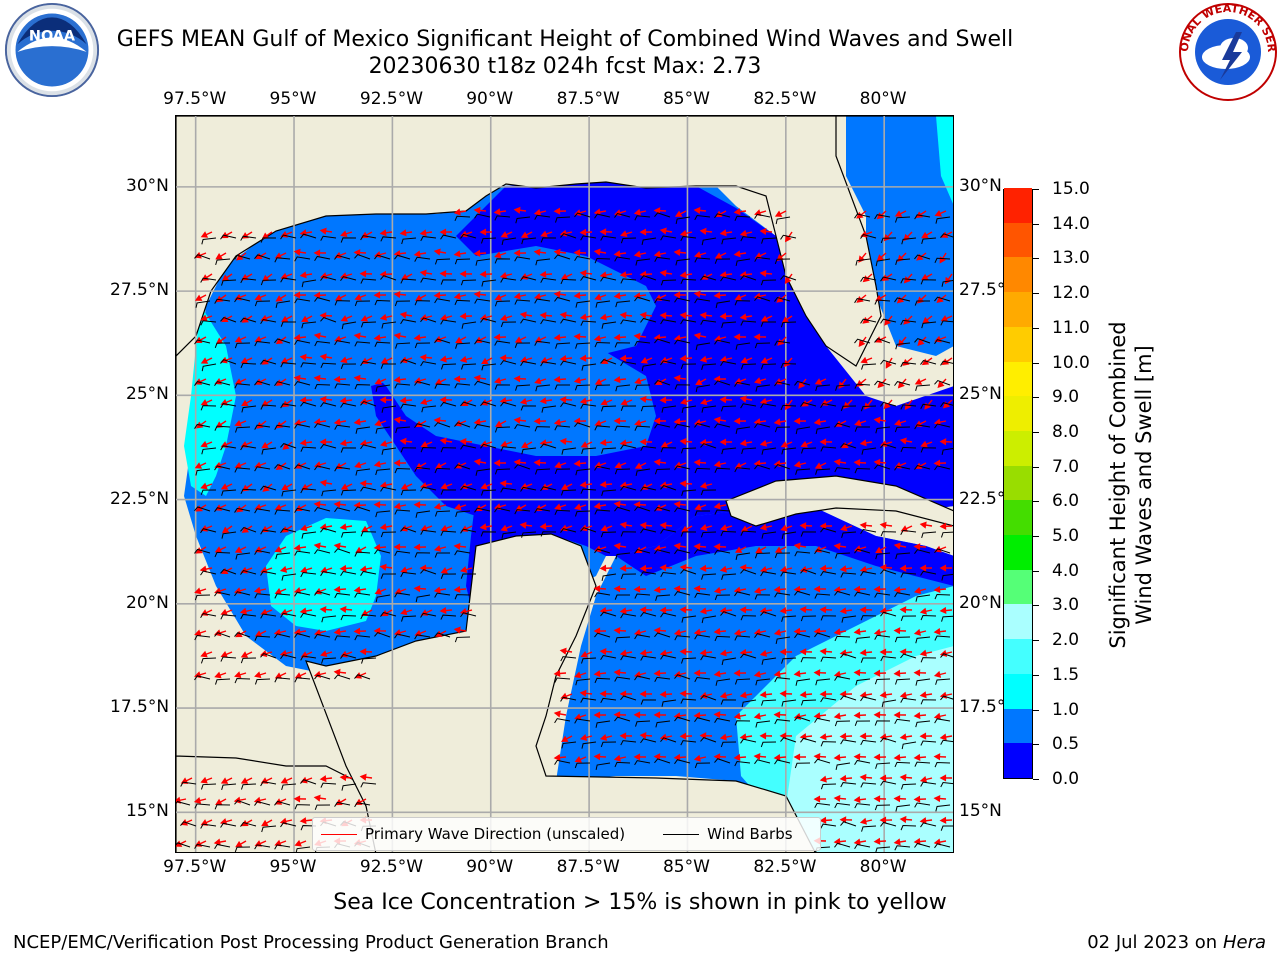 The height and width of the screenshot is (960, 1280). What do you see at coordinates (195, 99) in the screenshot?
I see `lon-tick-top: 97.5°W` at bounding box center [195, 99].